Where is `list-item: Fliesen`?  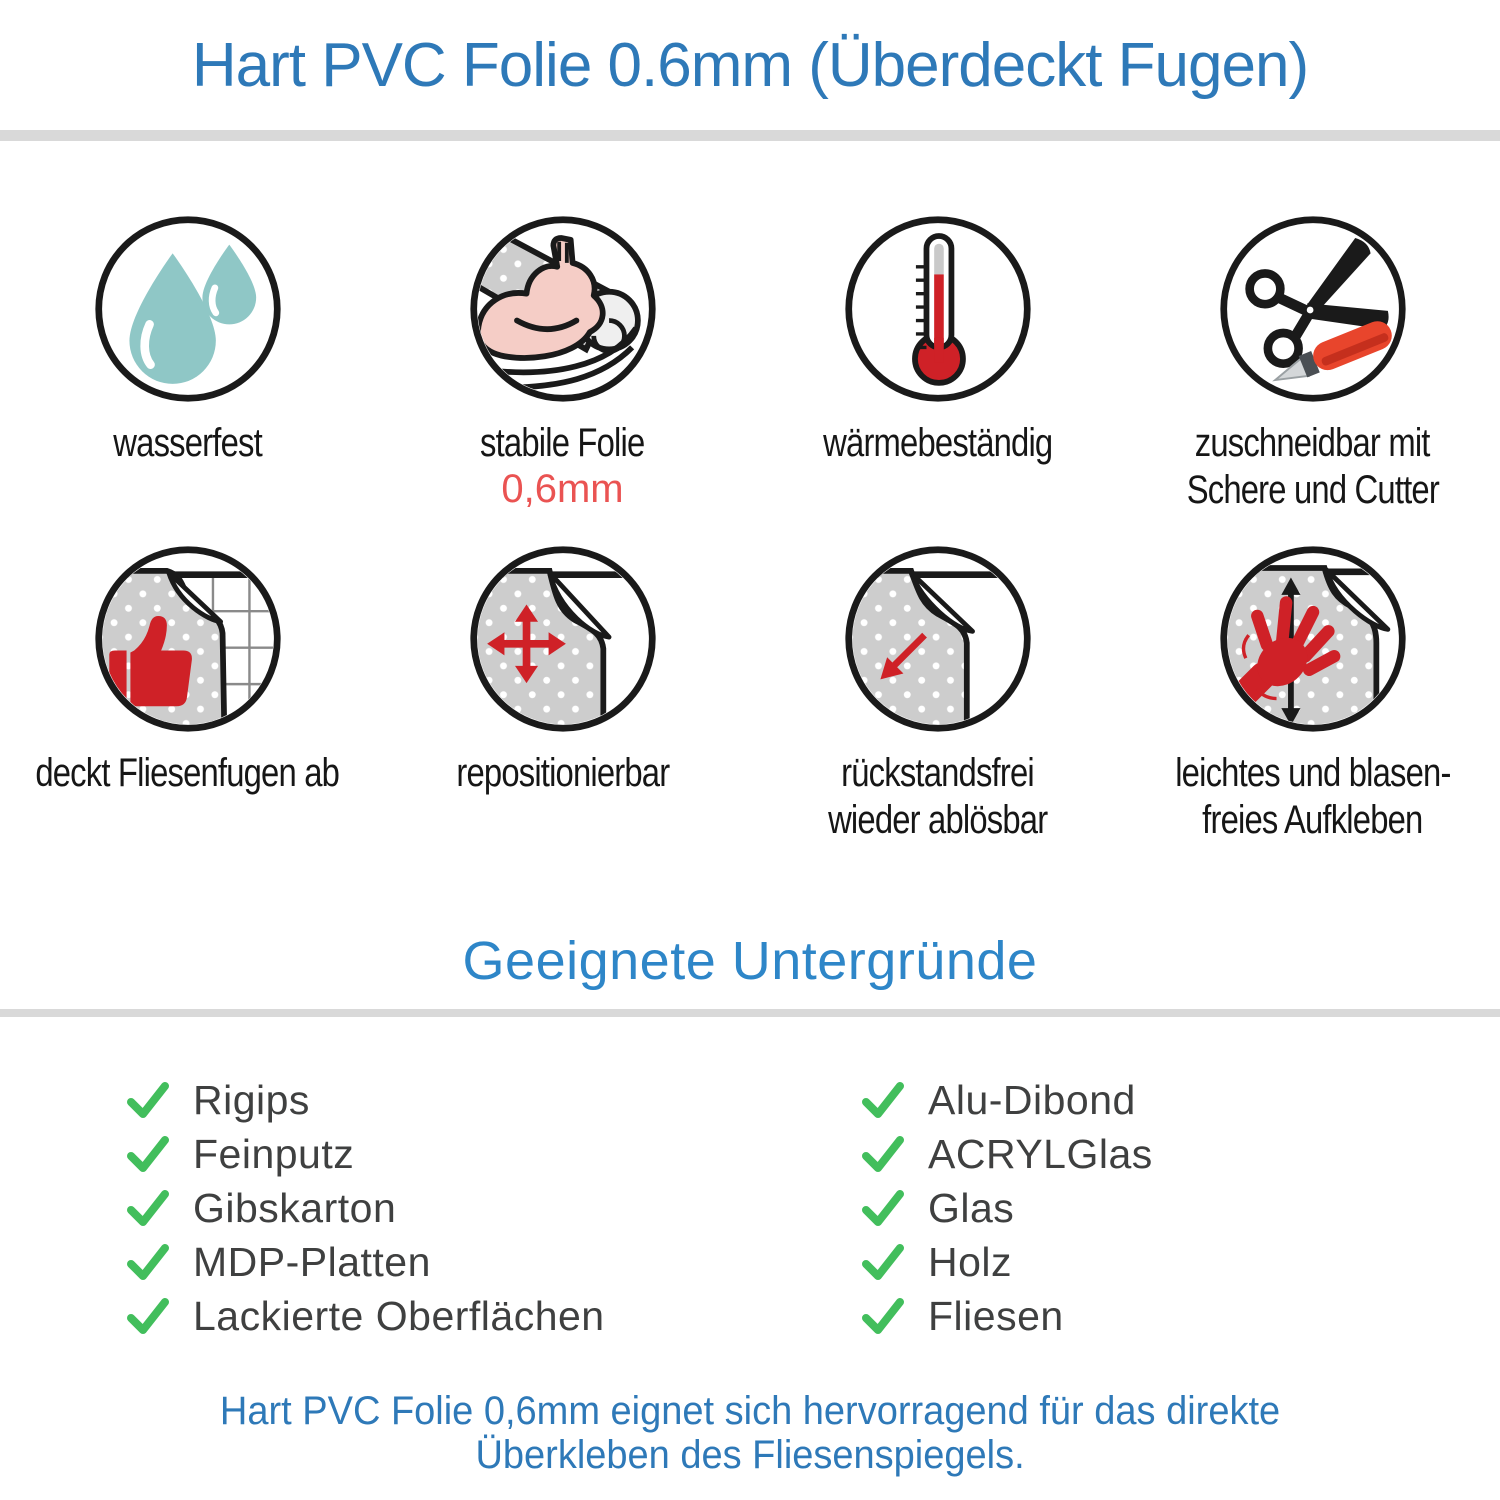
list-item: Fliesen is located at coordinates (1006, 1316).